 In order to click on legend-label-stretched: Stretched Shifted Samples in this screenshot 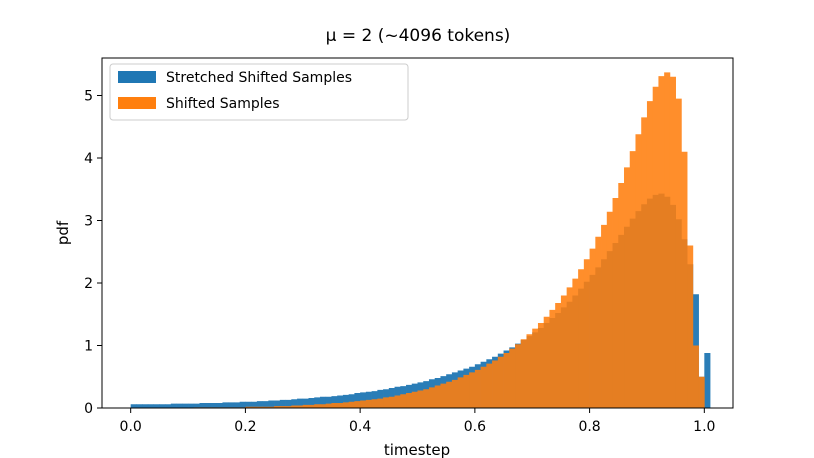, I will do `click(259, 78)`.